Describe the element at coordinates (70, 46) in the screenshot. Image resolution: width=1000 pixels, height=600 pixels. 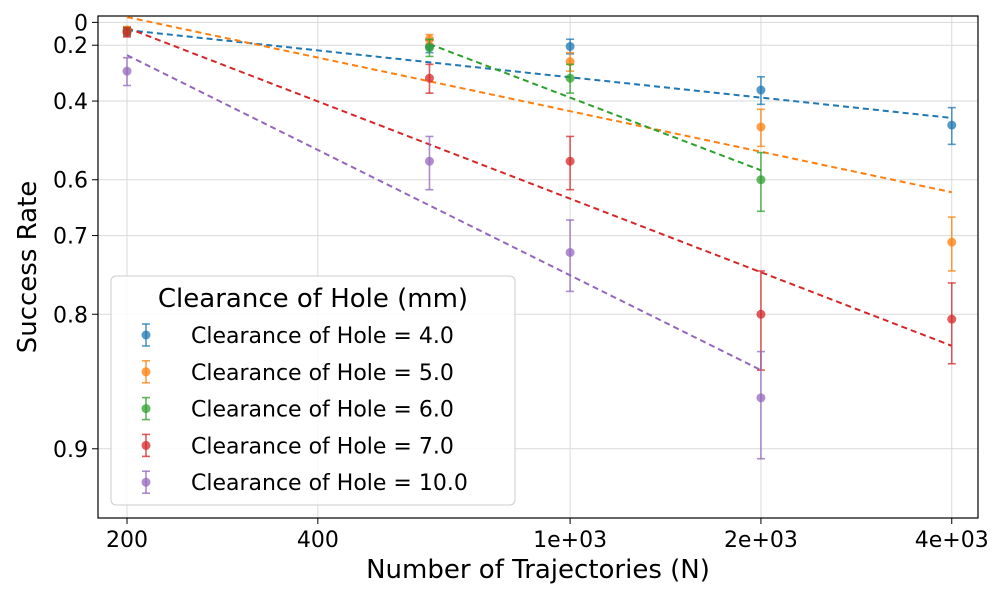
I see `y-tick-label: 0.2` at that location.